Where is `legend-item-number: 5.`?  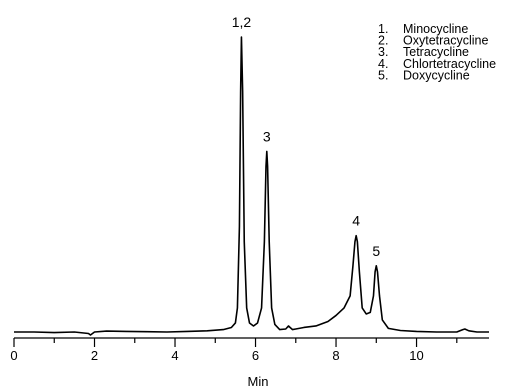 legend-item-number: 5. is located at coordinates (383, 75).